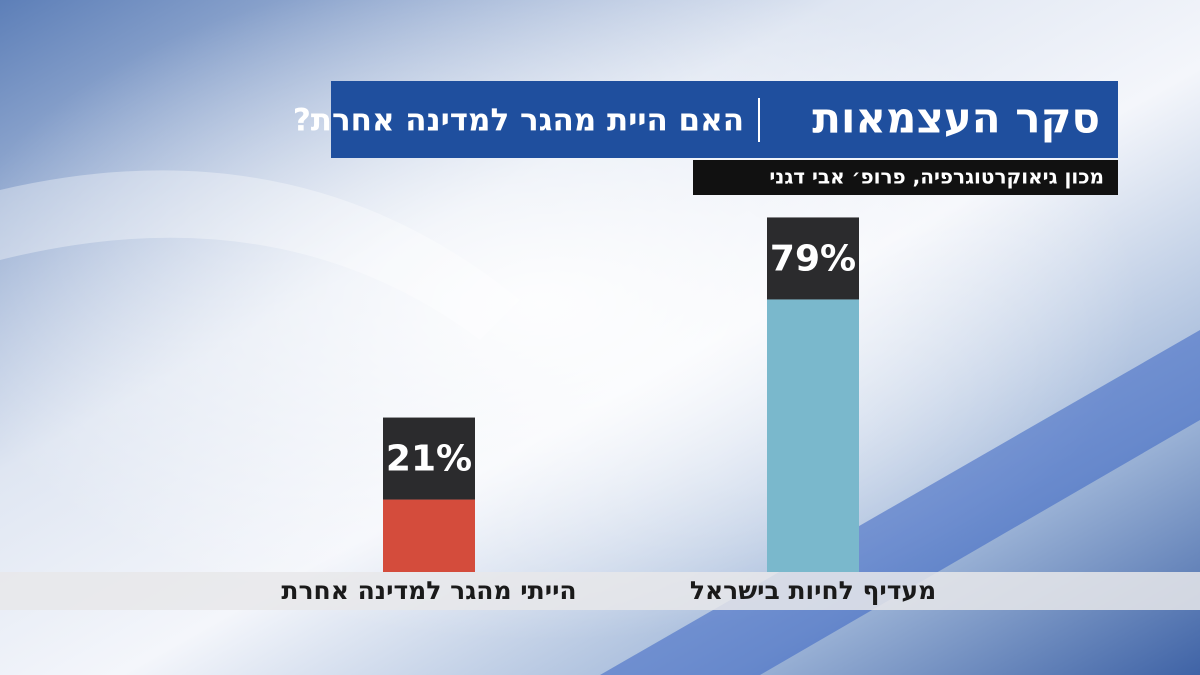 The width and height of the screenshot is (1200, 675). What do you see at coordinates (936, 177) in the screenshot?
I see `source: מכון גיאוקרטוגרפיה, פרופ׳ אבי דגני` at bounding box center [936, 177].